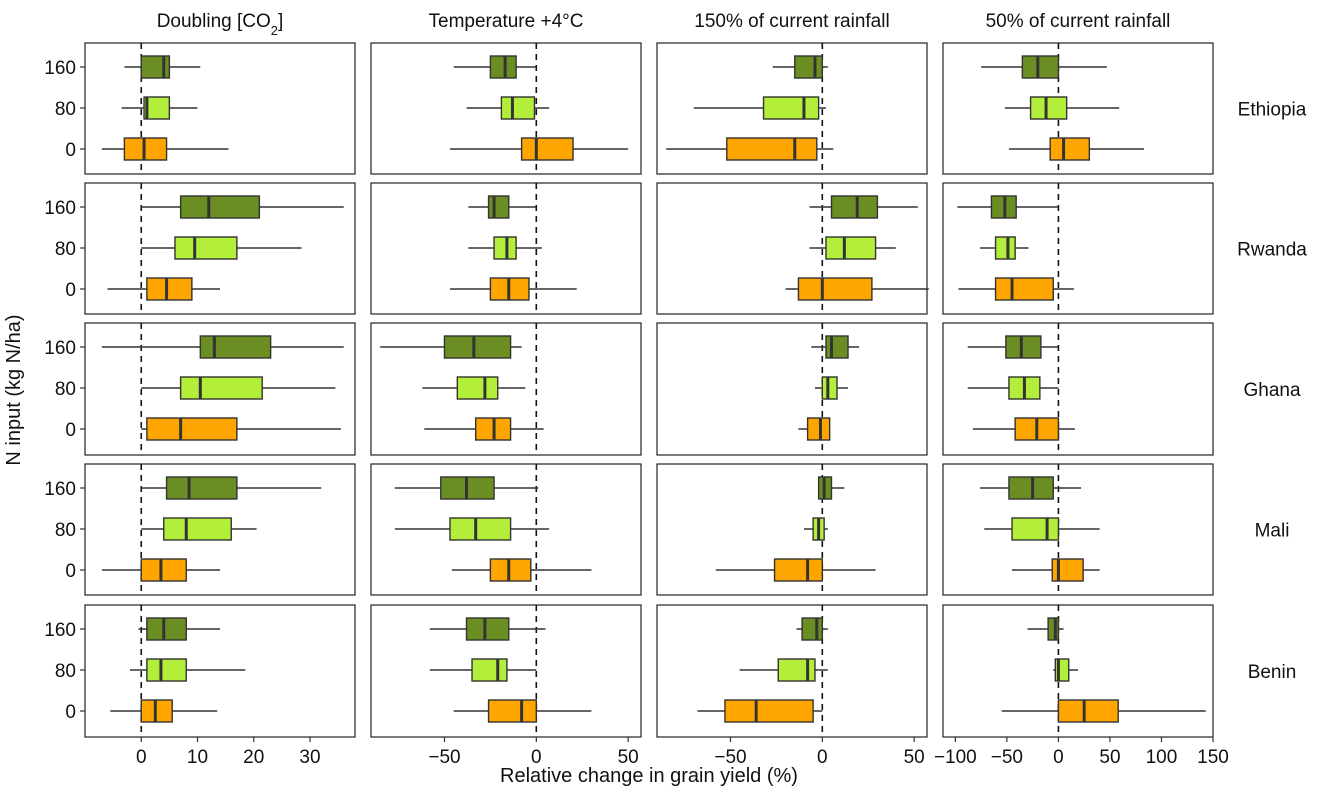  What do you see at coordinates (1272, 531) in the screenshot?
I see `row-label: Mali` at bounding box center [1272, 531].